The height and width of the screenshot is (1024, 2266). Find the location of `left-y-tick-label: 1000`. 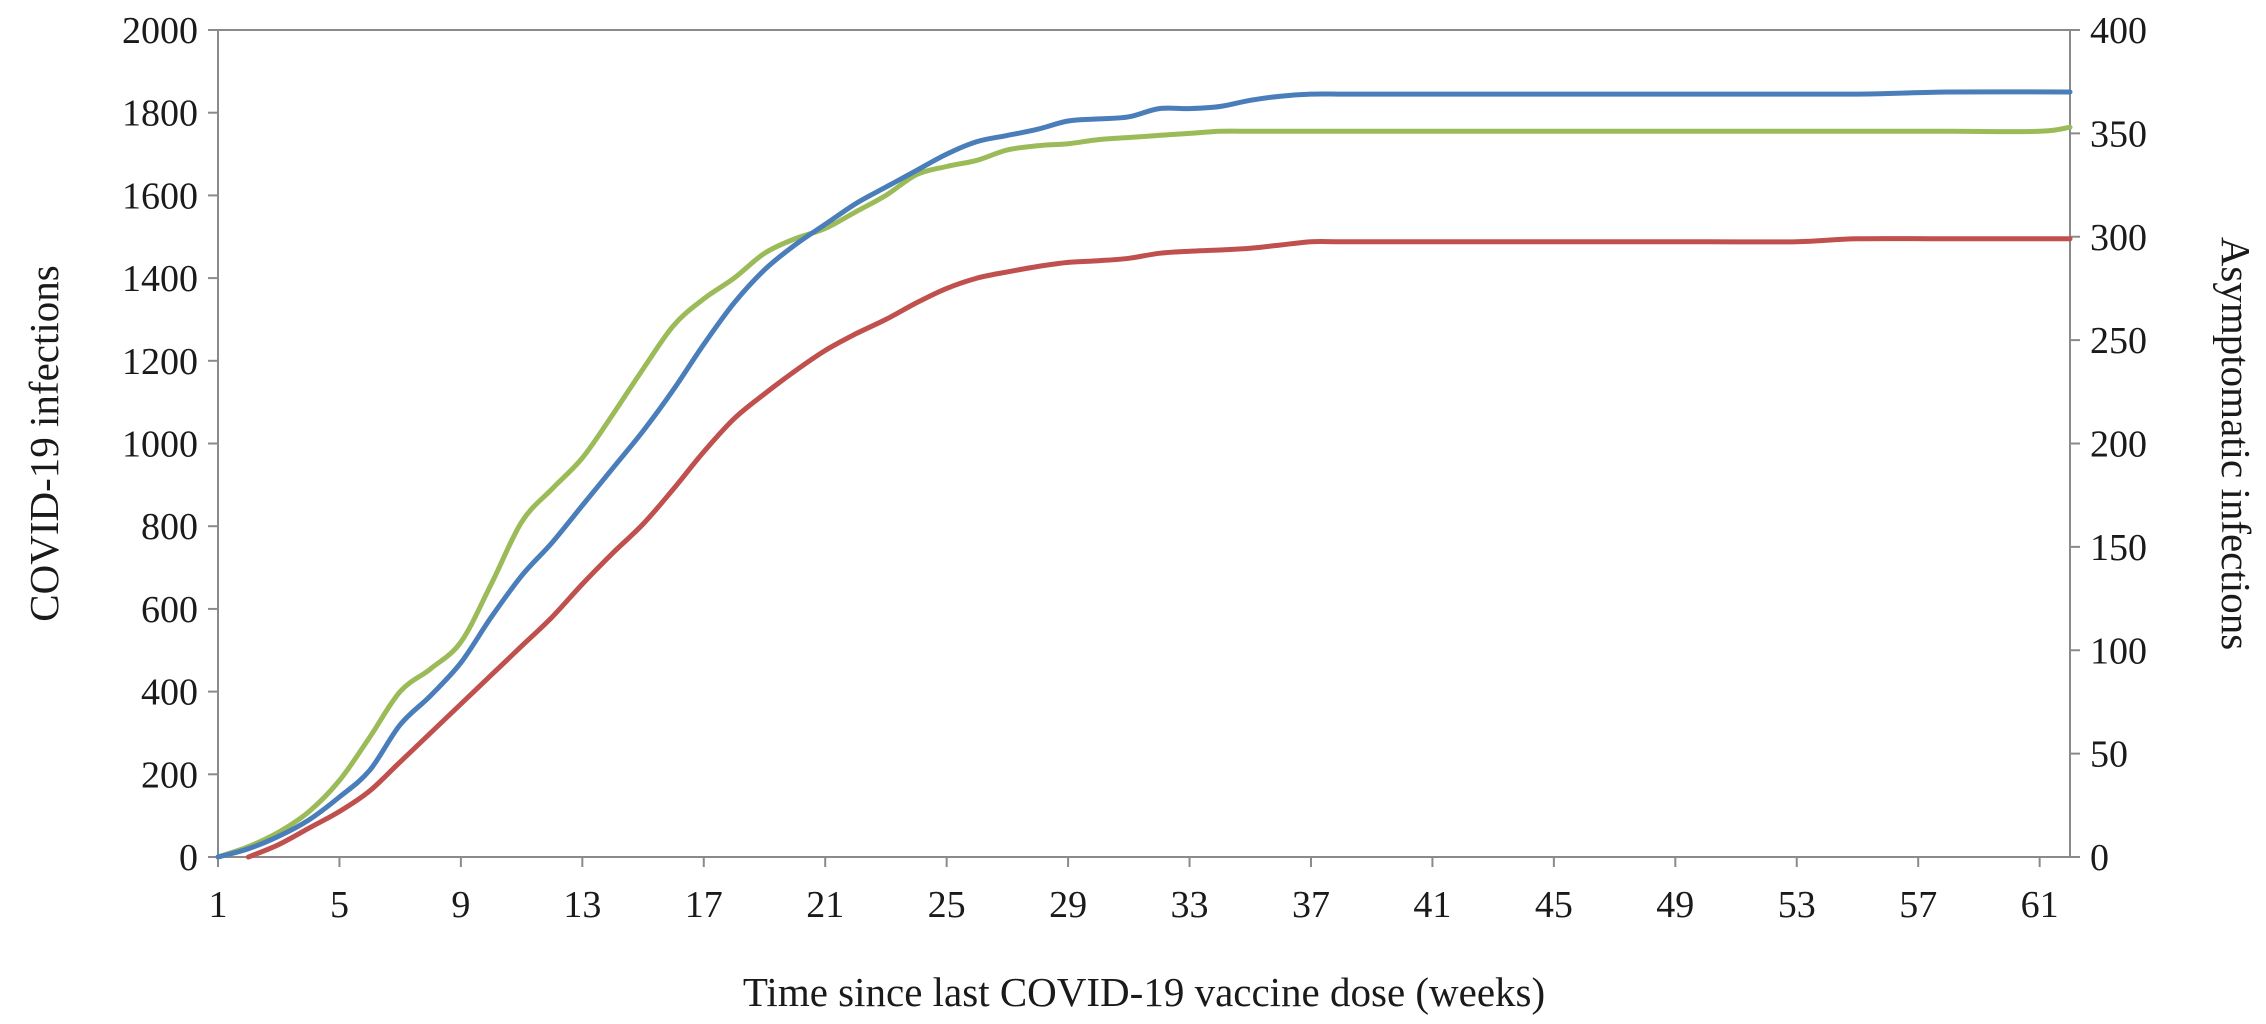

left-y-tick-label: 1000 is located at coordinates (160, 445).